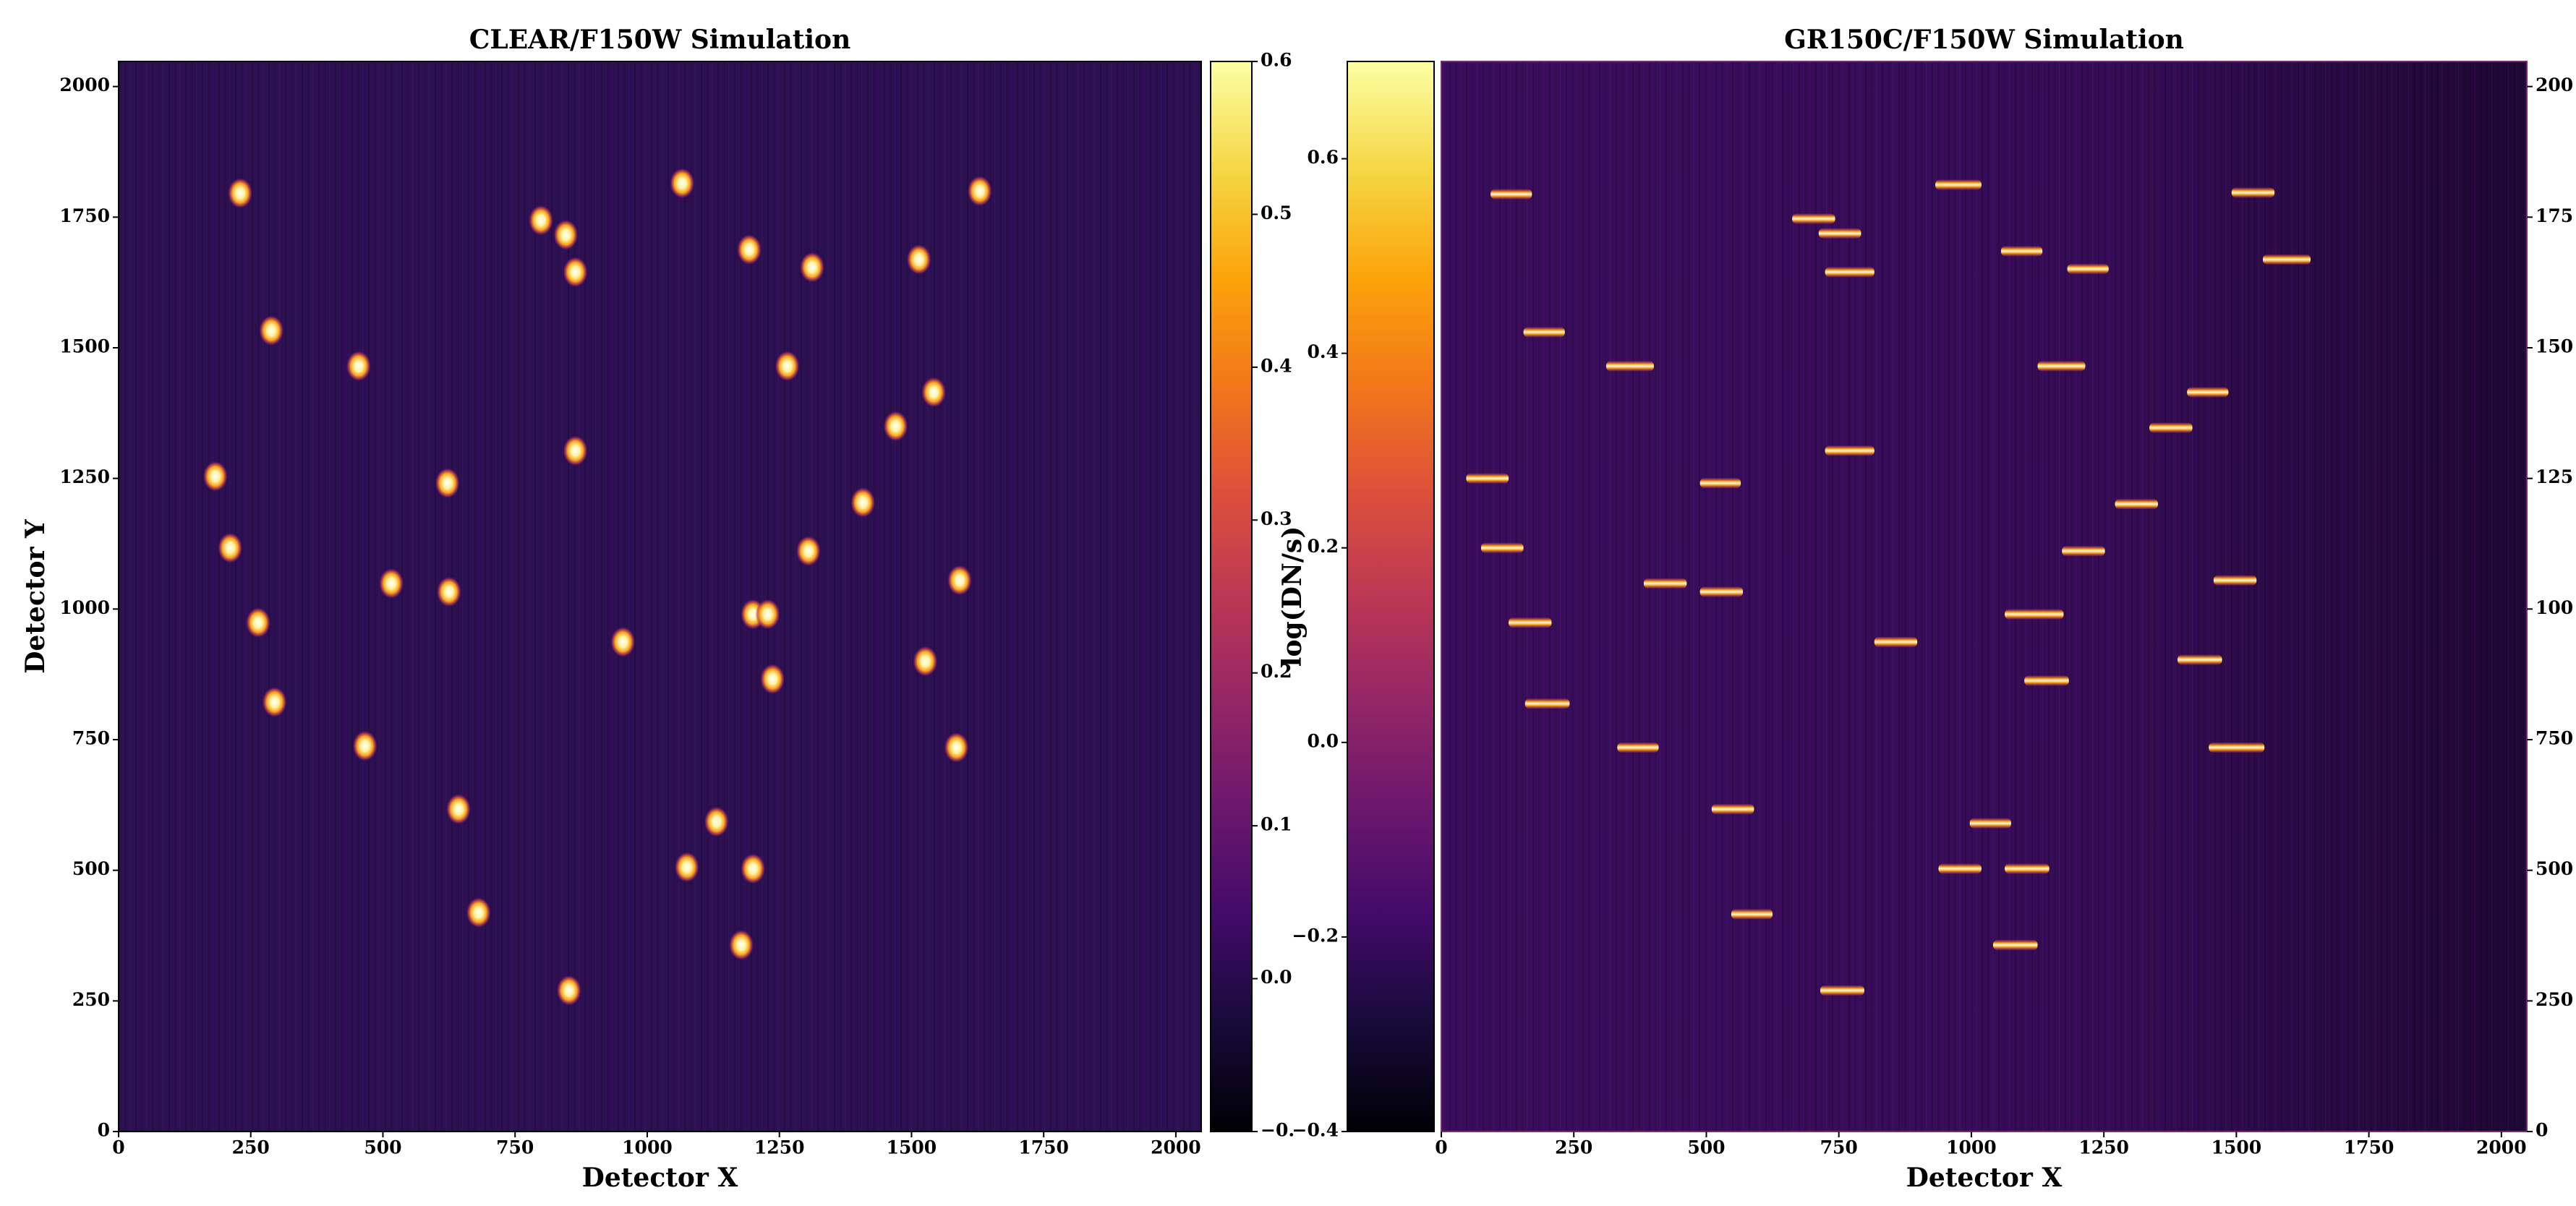 The width and height of the screenshot is (2576, 1206). What do you see at coordinates (1315, 935) in the screenshot?
I see `colorbar-tick-label: −0.2` at bounding box center [1315, 935].